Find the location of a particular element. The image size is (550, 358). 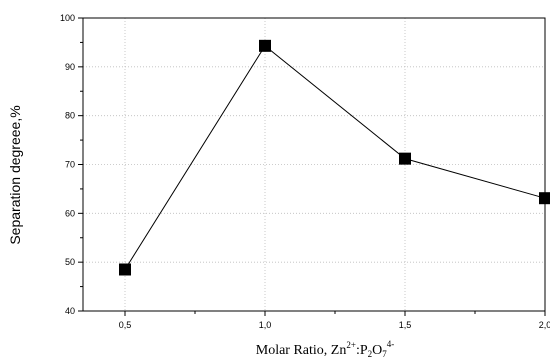

y-tick-label: 80 is located at coordinates (70, 116).